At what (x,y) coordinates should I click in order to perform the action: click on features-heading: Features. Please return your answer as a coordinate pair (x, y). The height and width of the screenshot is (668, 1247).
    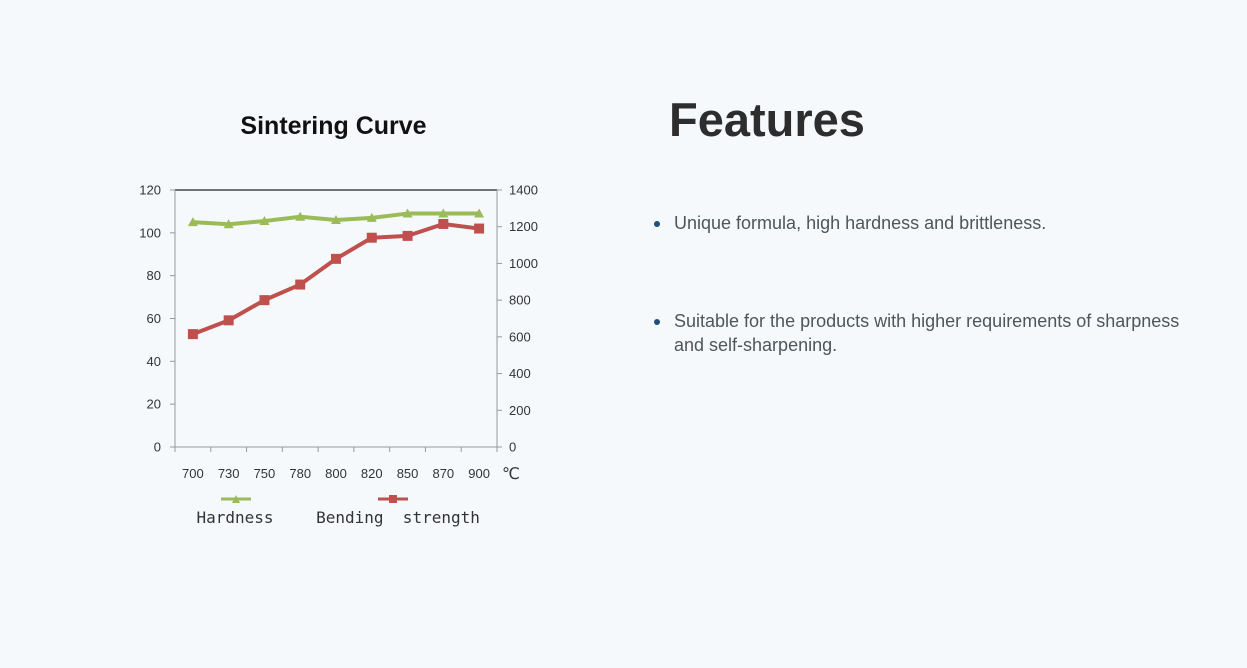
    Looking at the image, I should click on (767, 119).